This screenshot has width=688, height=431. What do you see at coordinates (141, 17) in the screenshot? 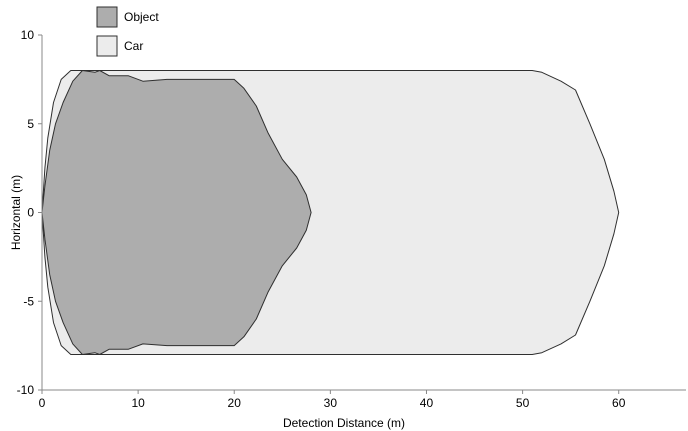
I see `legend-label-object: Object` at bounding box center [141, 17].